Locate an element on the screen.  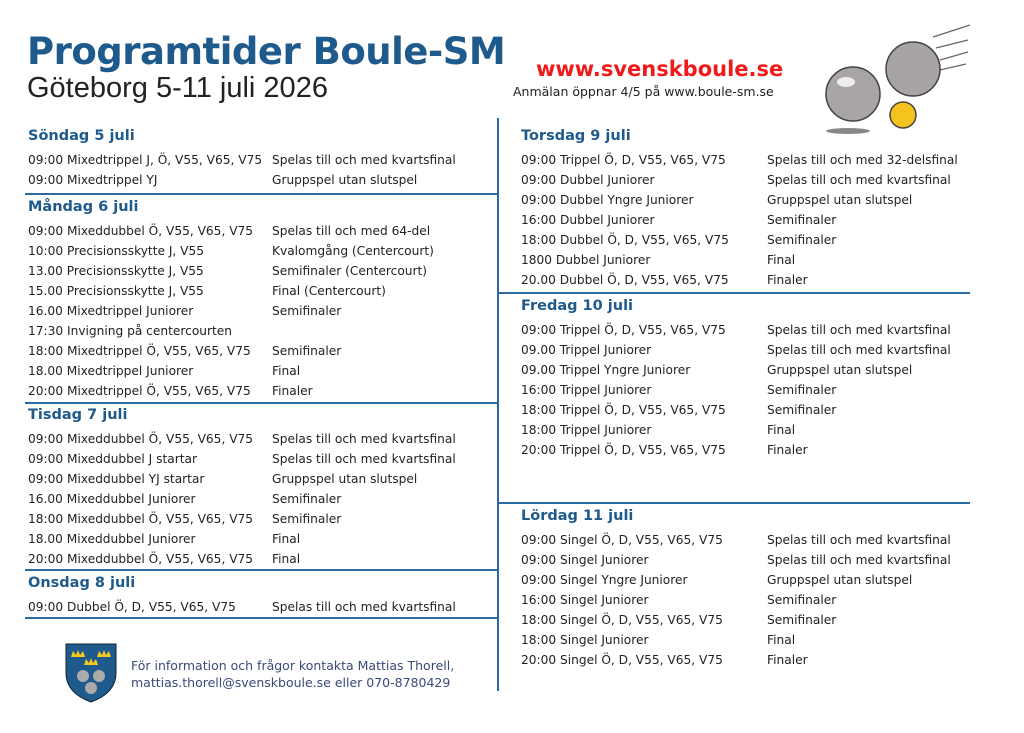
event-name: 20:00 Mixeddubbel Ö, V55, V65, V75 is located at coordinates (141, 559).